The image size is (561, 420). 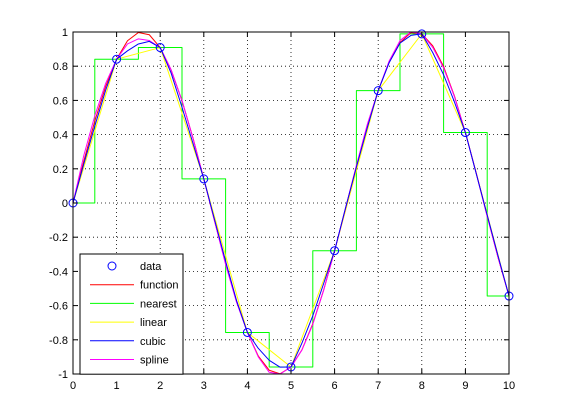 I want to click on legend-box, so click(x=131, y=314).